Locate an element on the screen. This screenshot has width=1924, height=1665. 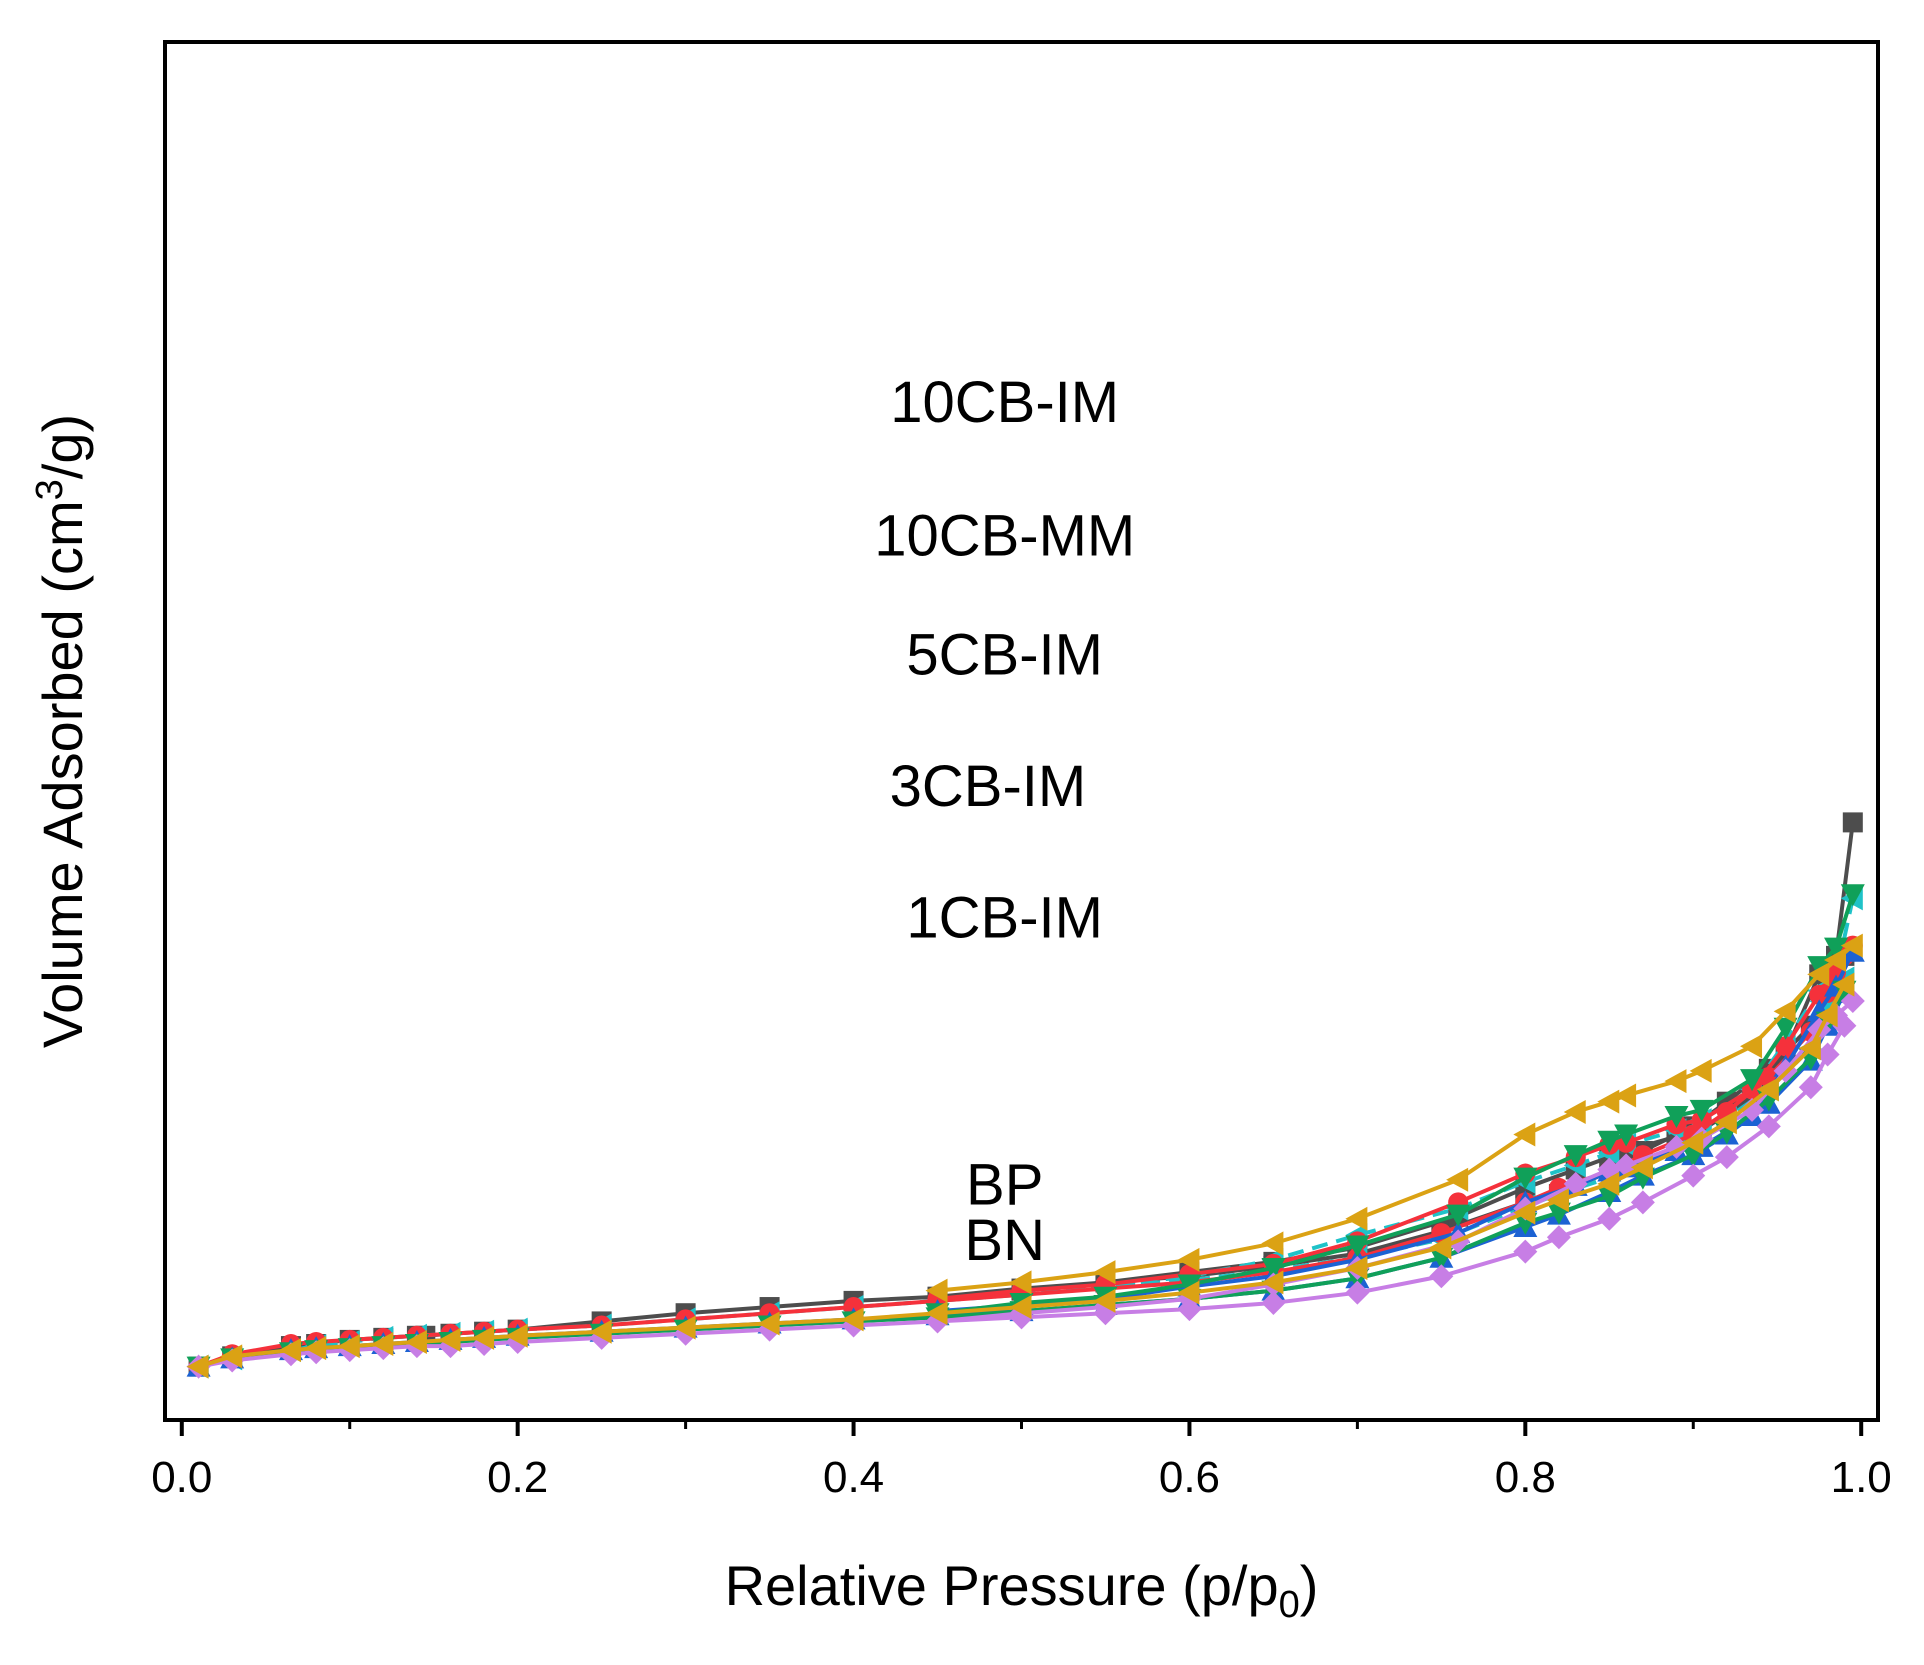
x-tick-label: 0.0 is located at coordinates (181, 1477).